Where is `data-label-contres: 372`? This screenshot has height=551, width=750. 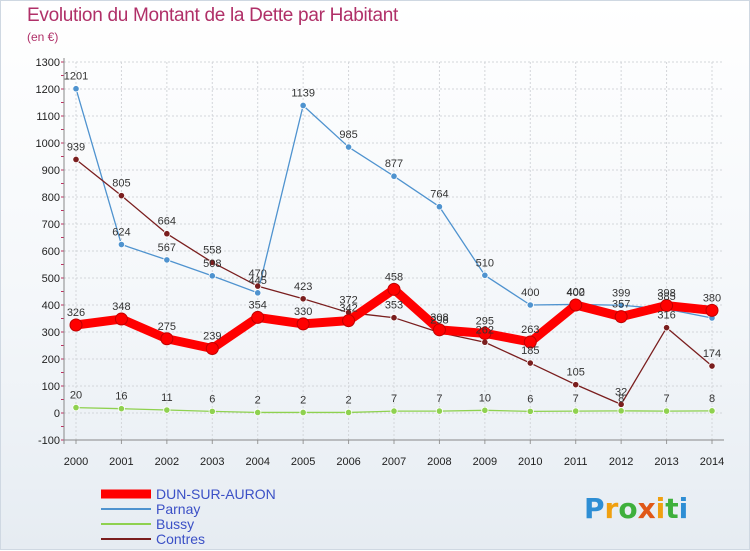
data-label-contres: 372 is located at coordinates (348, 301).